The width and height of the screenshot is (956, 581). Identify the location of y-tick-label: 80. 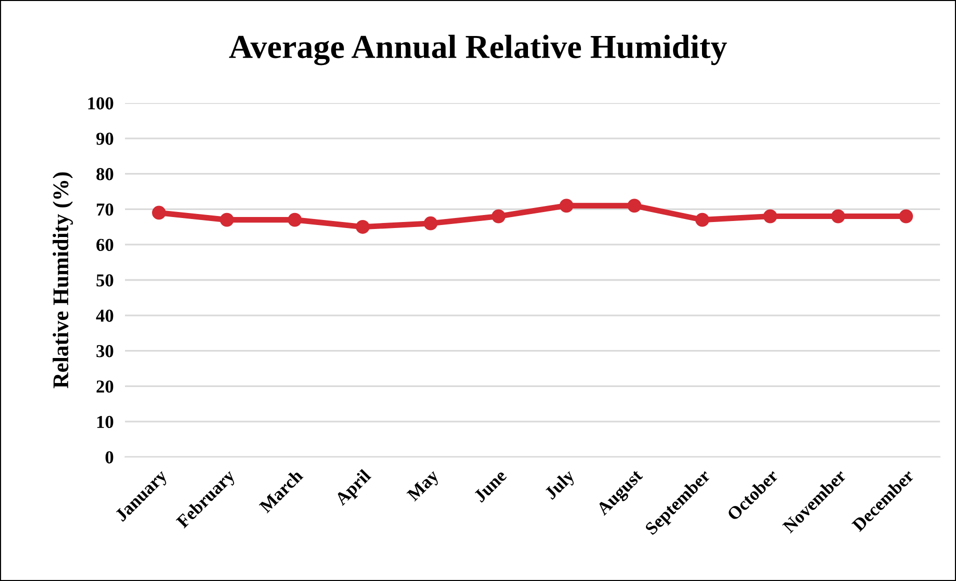
(105, 174).